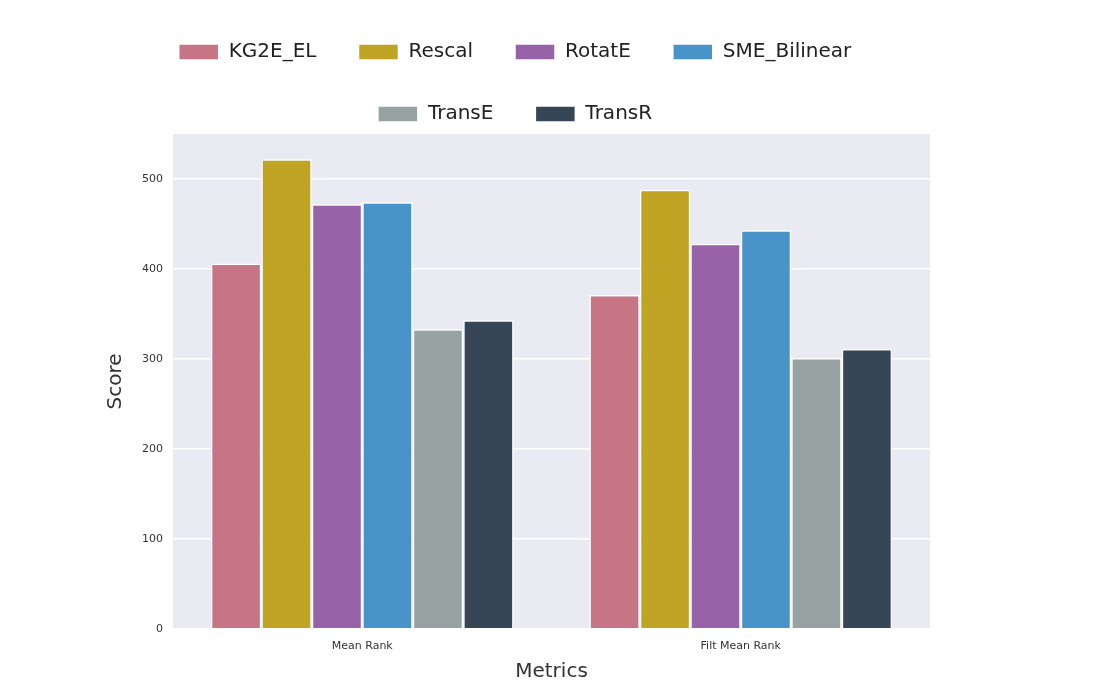 Image resolution: width=1096 pixels, height=692 pixels. I want to click on legend-label: RotatE, so click(598, 50).